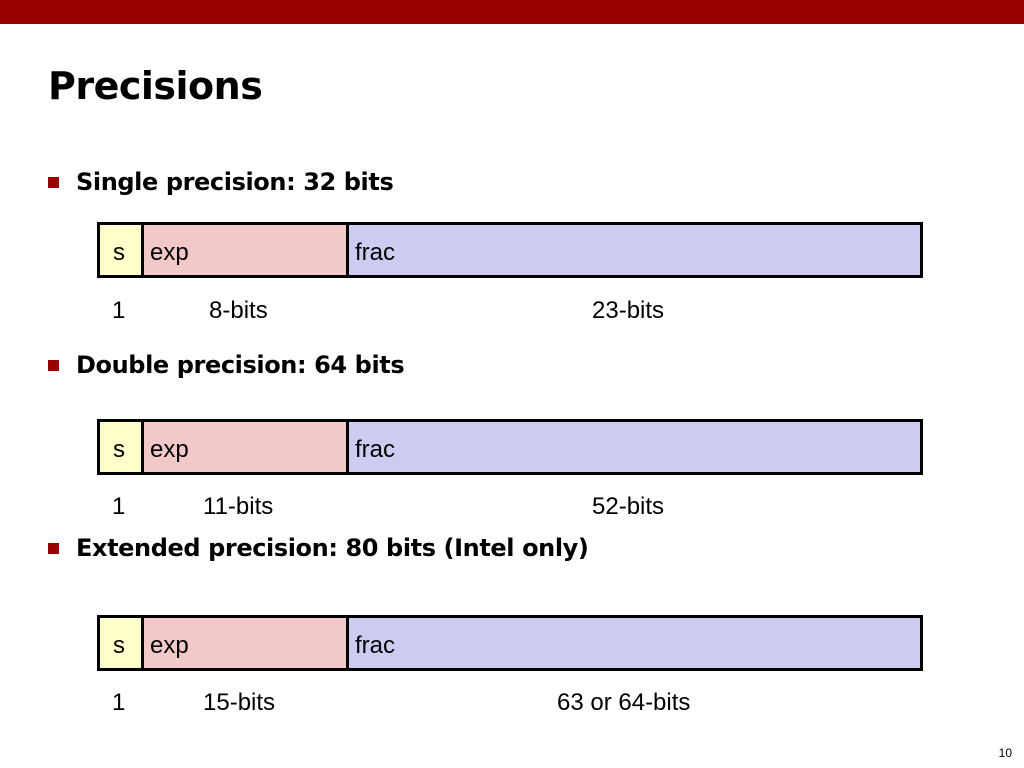 The width and height of the screenshot is (1024, 768). Describe the element at coordinates (239, 702) in the screenshot. I see `exponent-width-label: 15-bits` at that location.